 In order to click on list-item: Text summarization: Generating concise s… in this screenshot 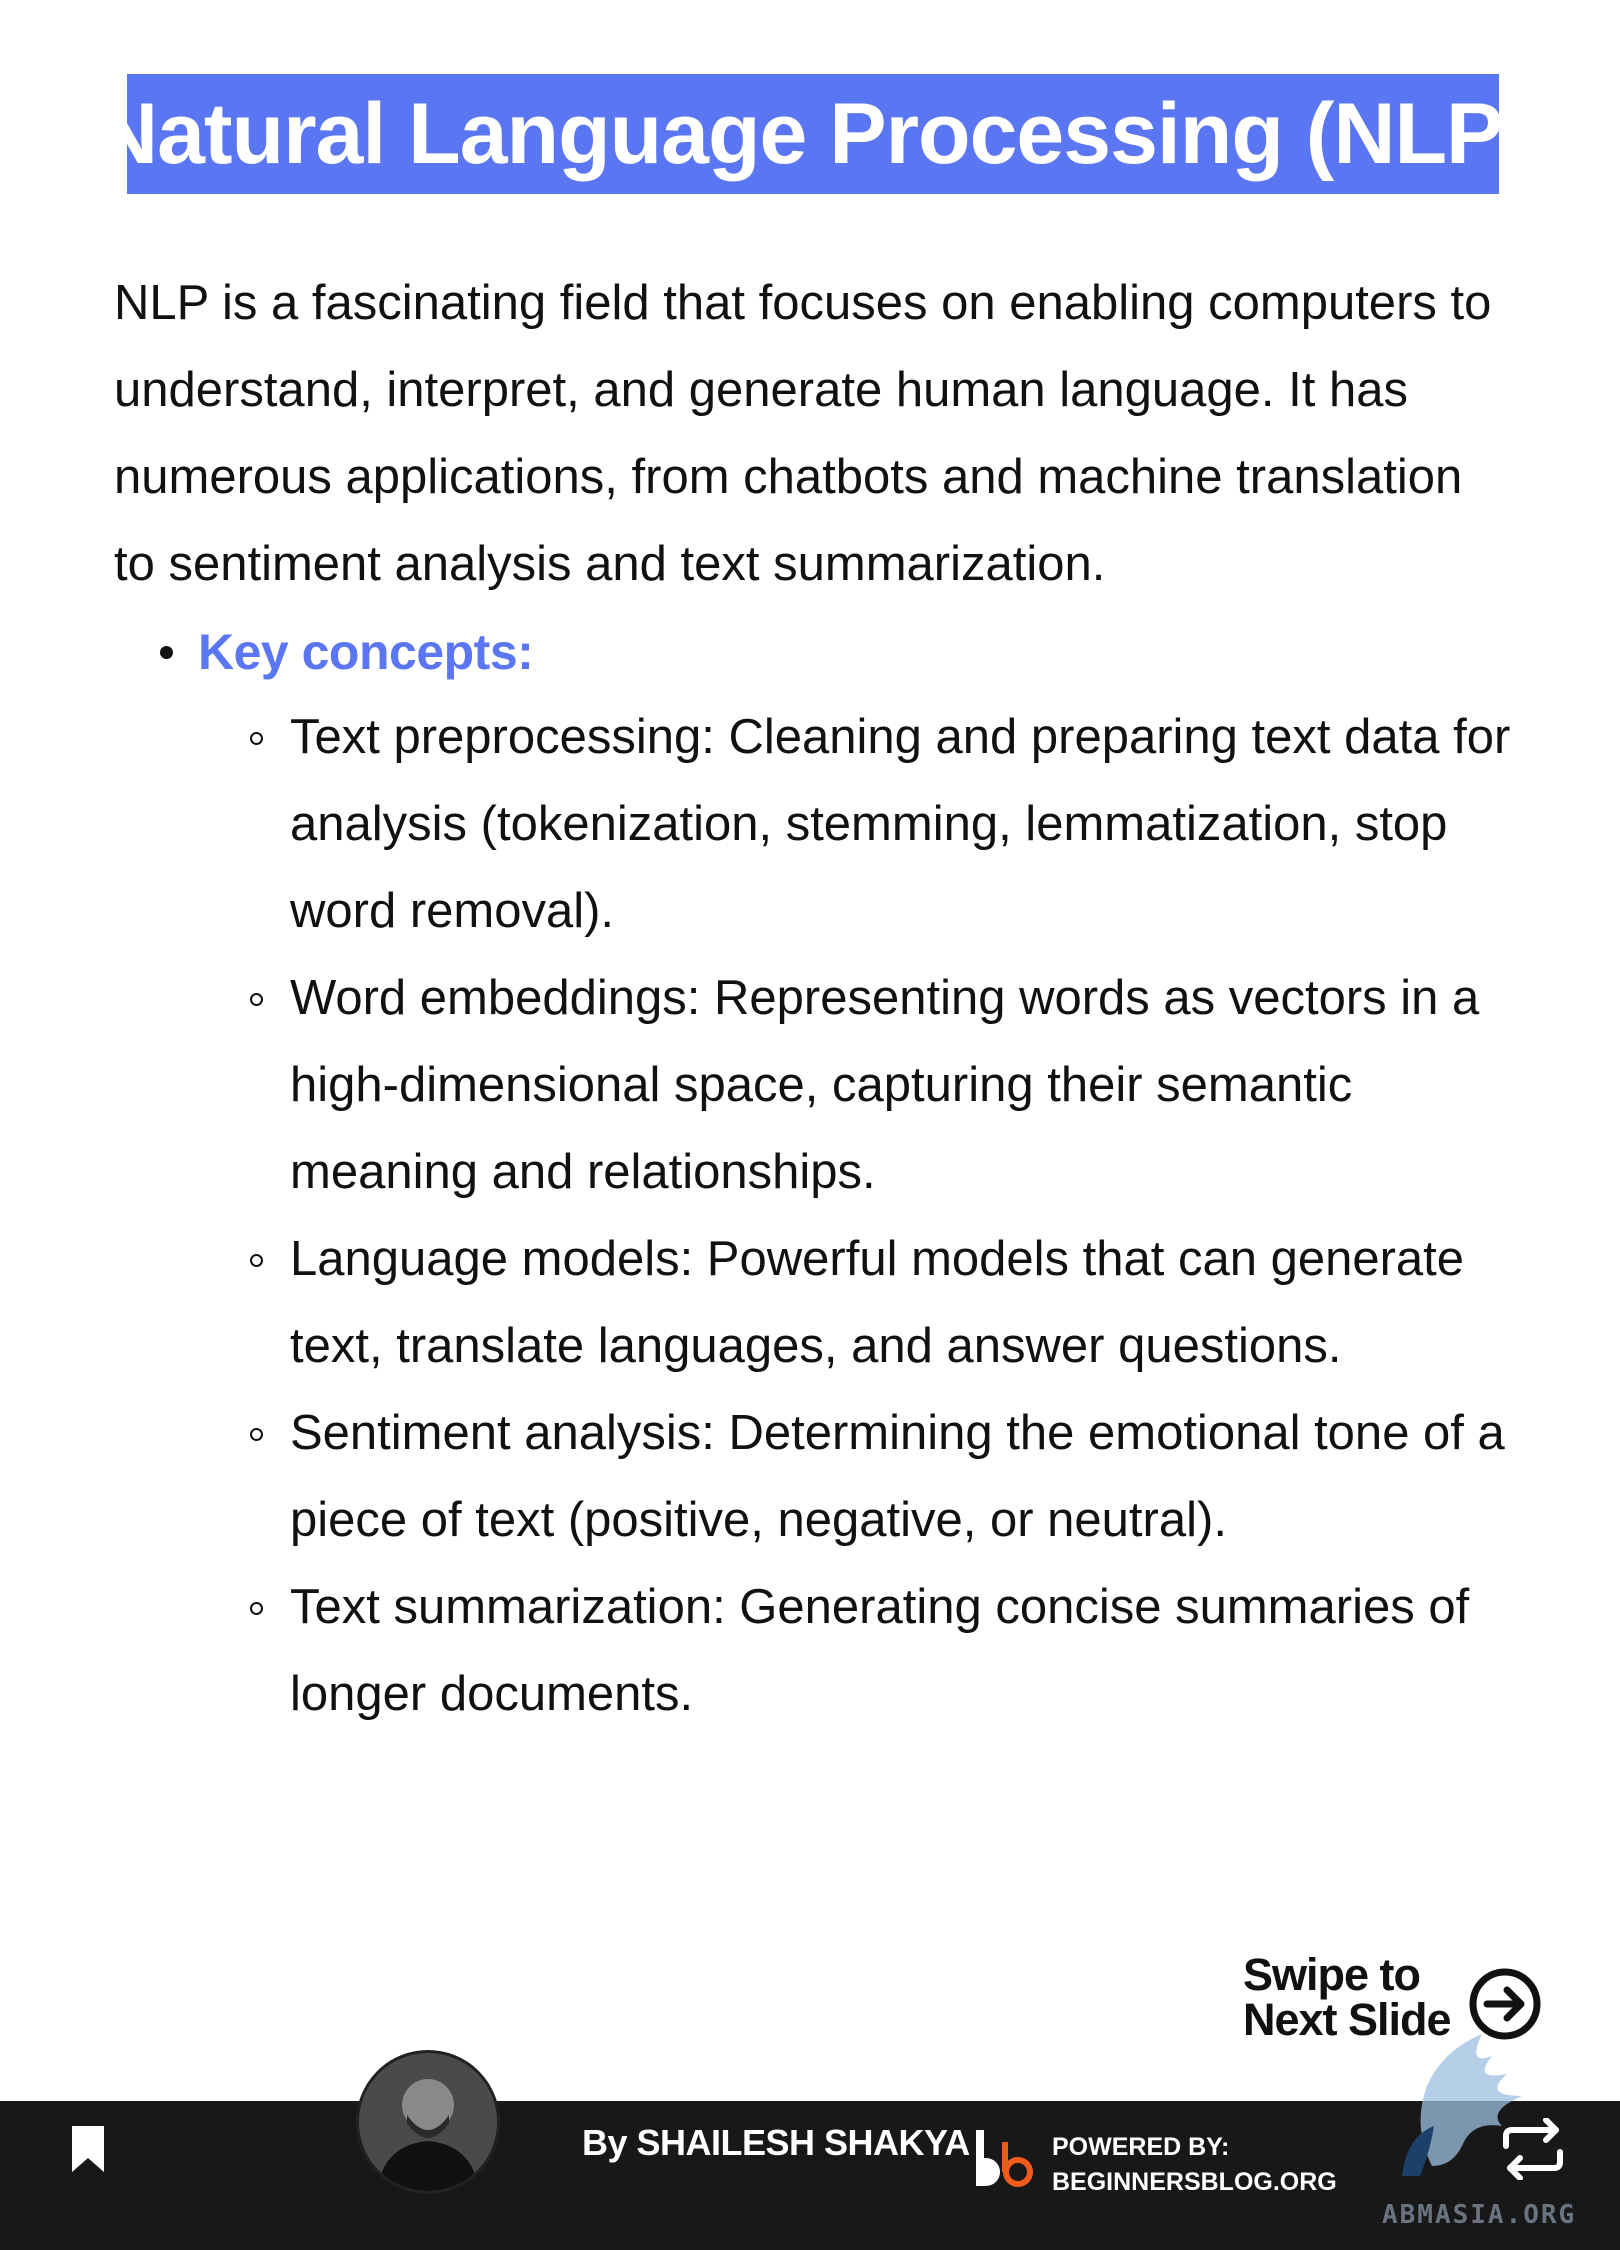, I will do `click(900, 1651)`.